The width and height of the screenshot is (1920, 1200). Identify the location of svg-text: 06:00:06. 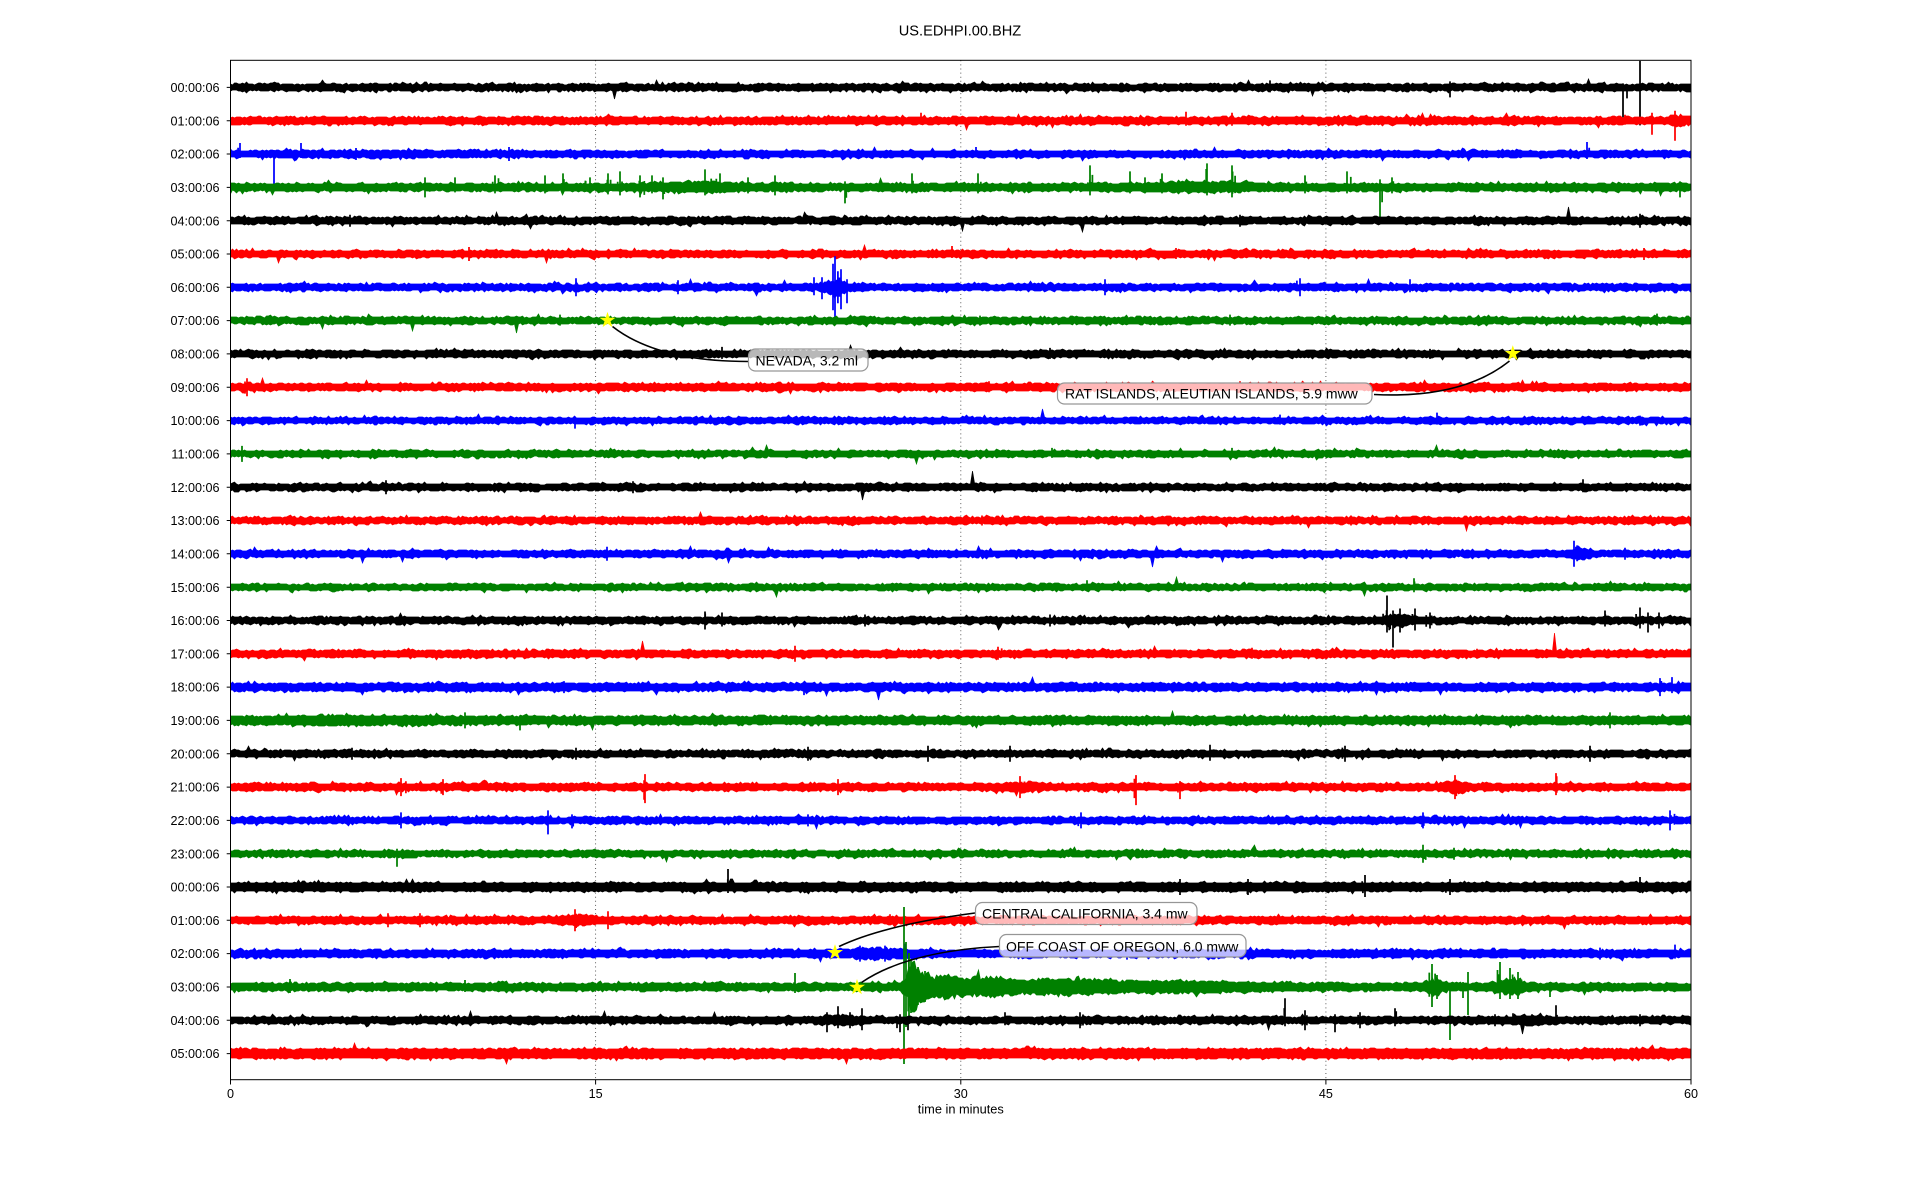
(194, 288).